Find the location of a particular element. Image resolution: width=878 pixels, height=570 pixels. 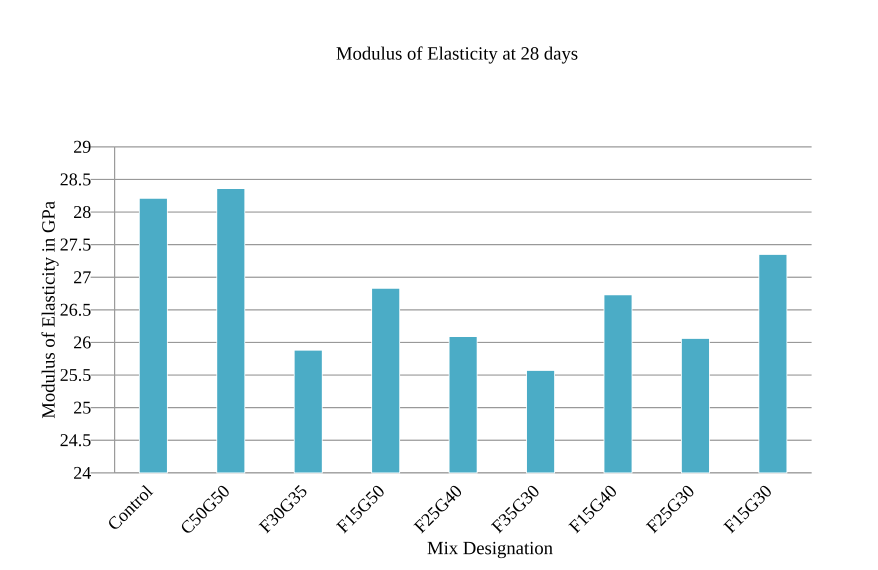

y-tick-label: 24.5 is located at coordinates (75, 440).